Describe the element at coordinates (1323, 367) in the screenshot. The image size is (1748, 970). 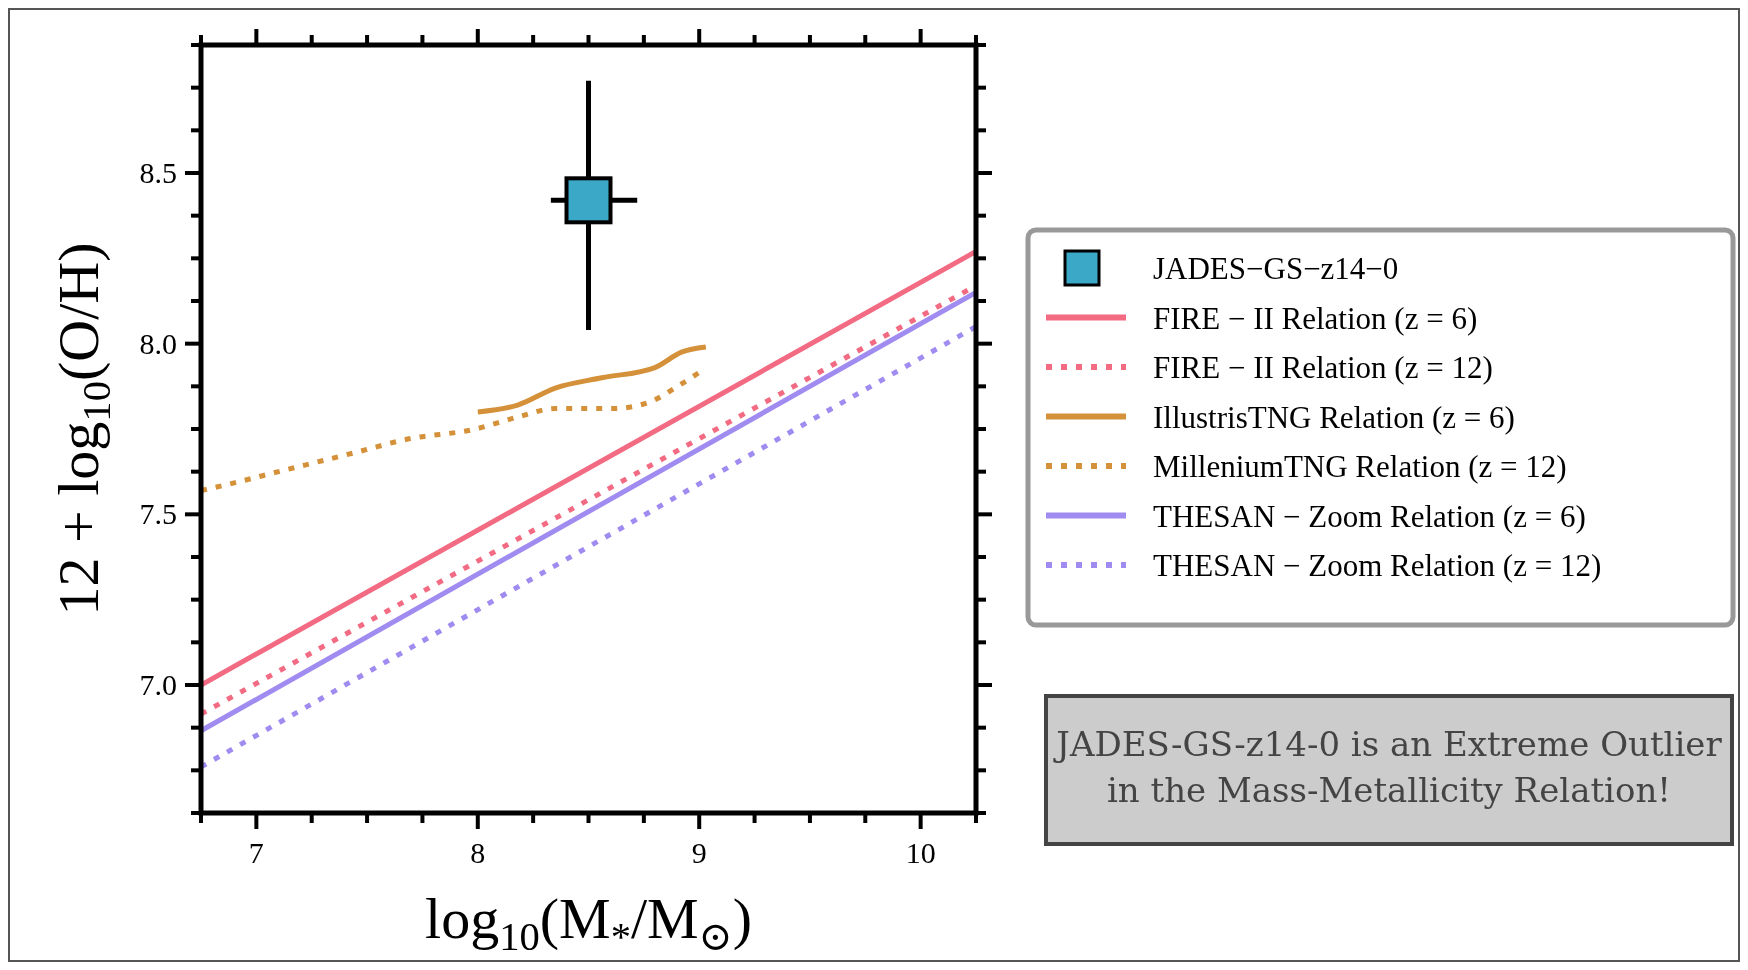
I see `legend-label: FIRE − II Relation (z = 12)` at that location.